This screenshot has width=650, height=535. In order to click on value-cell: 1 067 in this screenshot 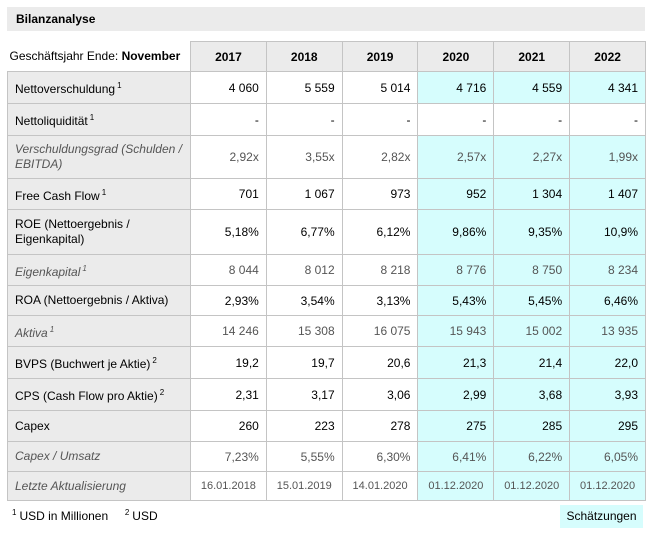, I will do `click(304, 194)`.